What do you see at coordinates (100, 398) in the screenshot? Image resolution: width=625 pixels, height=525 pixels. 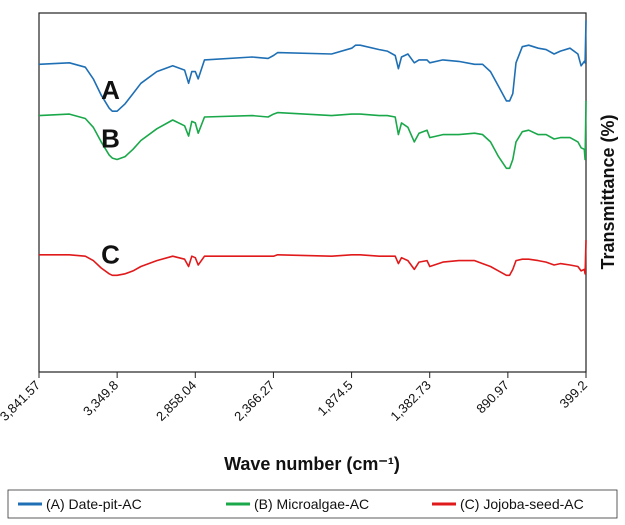 I see `x-tick-label: 3,349.8` at bounding box center [100, 398].